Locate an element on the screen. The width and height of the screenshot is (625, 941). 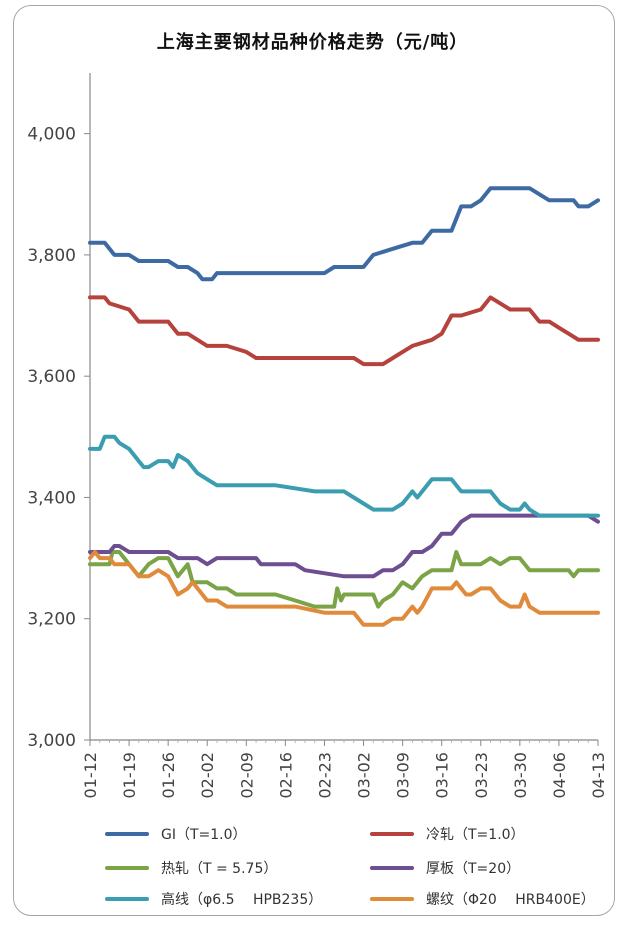
x-tick-label: 02-23 is located at coordinates (324, 775).